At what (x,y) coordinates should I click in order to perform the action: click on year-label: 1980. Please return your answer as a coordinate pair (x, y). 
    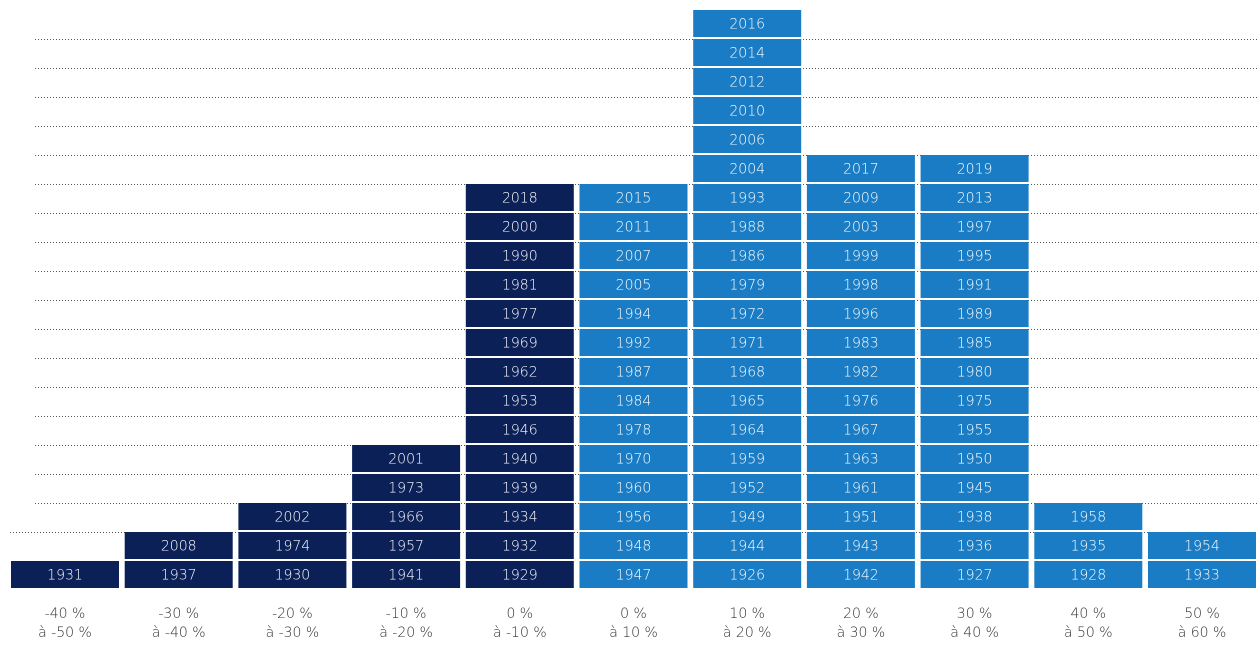
    Looking at the image, I should click on (975, 373).